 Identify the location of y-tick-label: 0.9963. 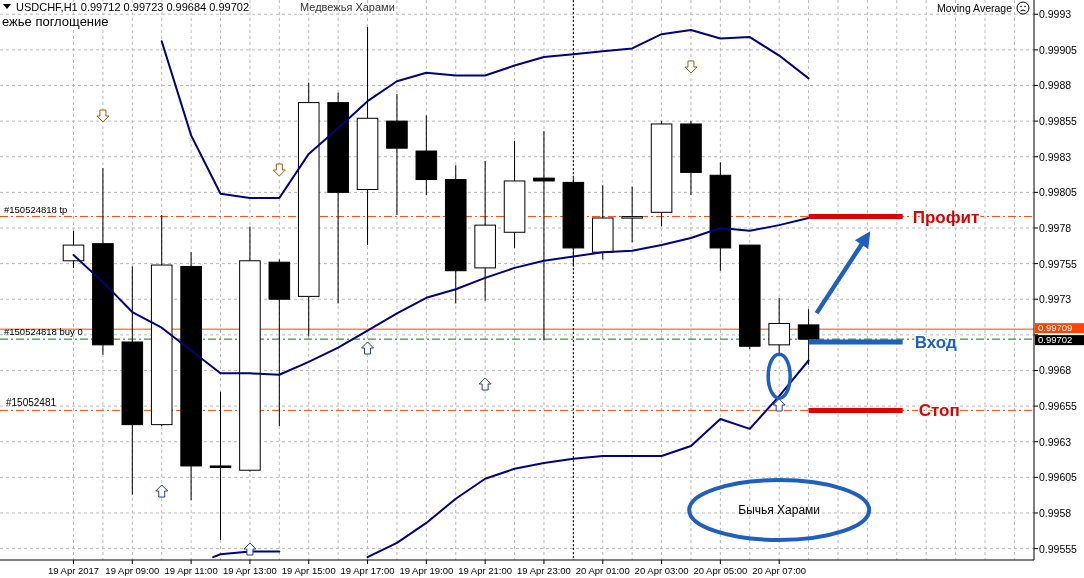
(1055, 441).